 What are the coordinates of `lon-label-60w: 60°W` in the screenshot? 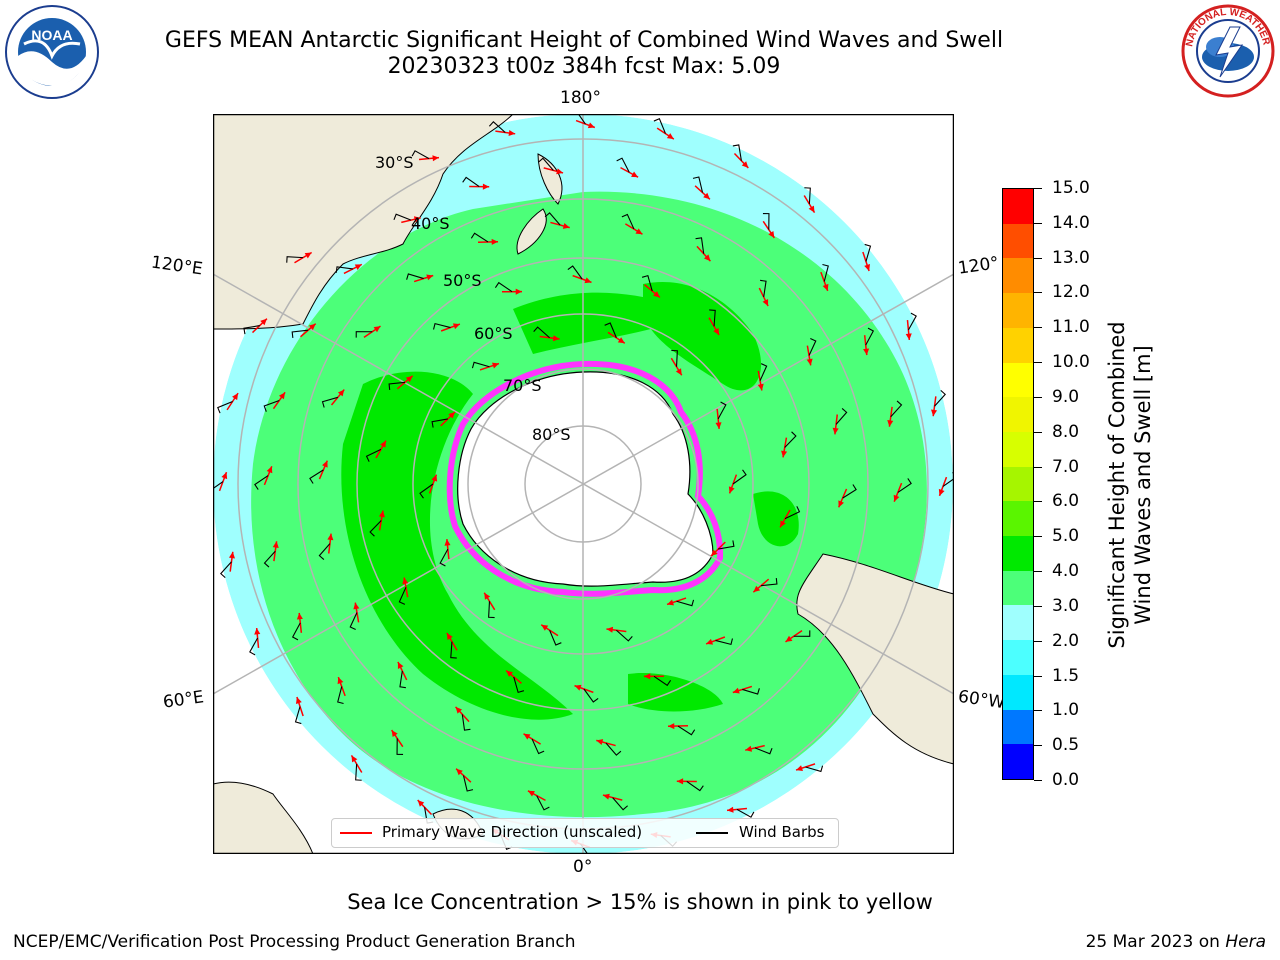 It's located at (981, 700).